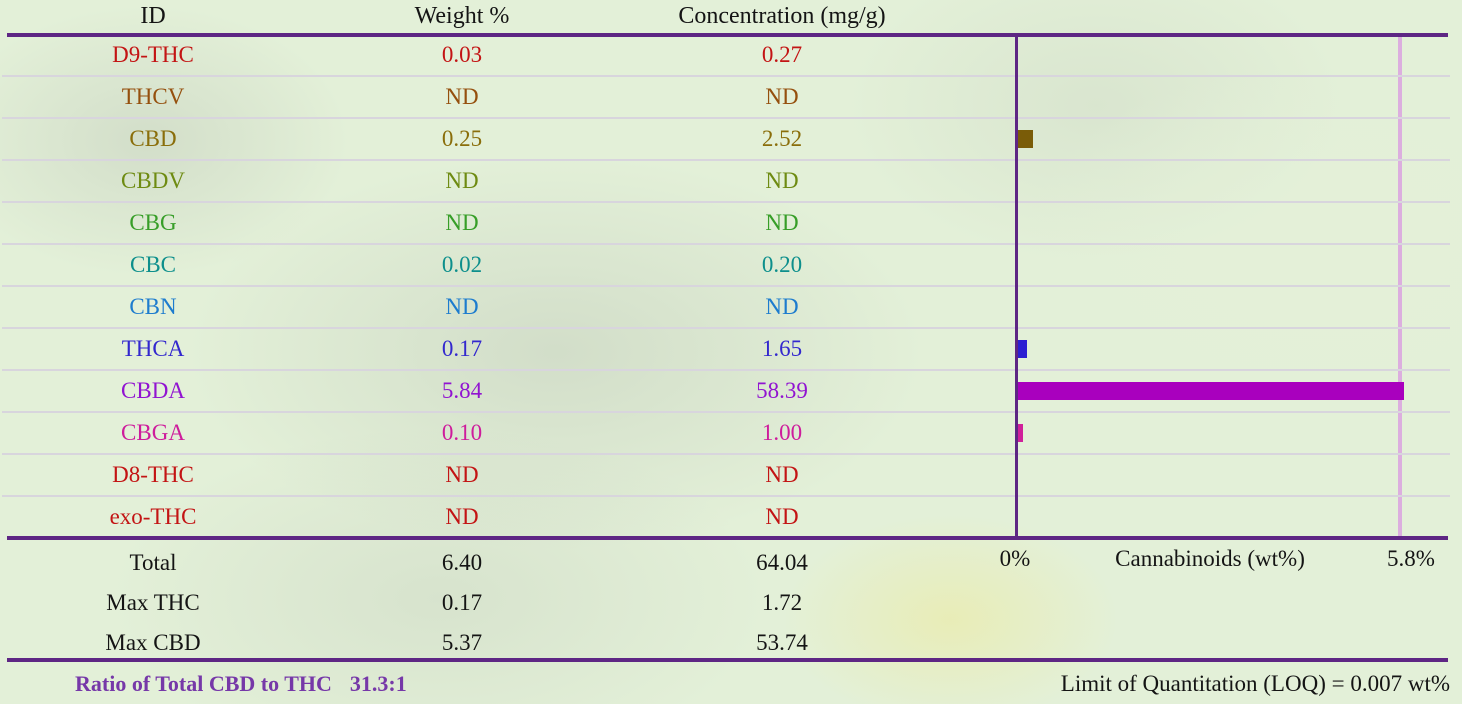 The image size is (1462, 704). Describe the element at coordinates (153, 54) in the screenshot. I see `row-D9-THC-id: D9-THC` at that location.